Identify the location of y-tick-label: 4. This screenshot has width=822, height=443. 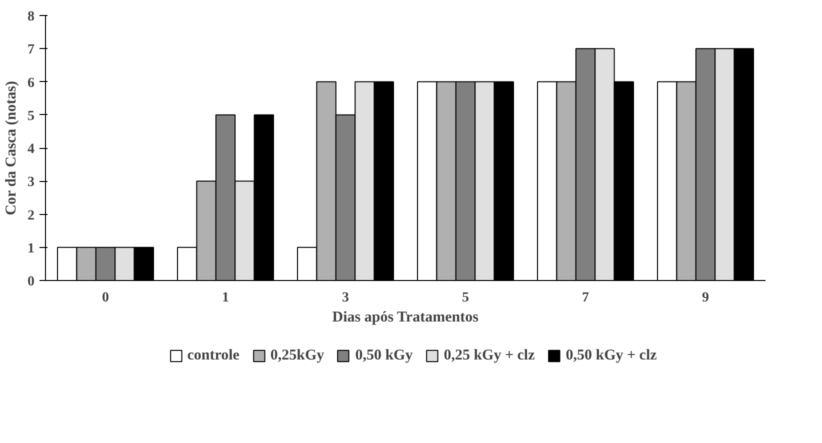
(31, 149).